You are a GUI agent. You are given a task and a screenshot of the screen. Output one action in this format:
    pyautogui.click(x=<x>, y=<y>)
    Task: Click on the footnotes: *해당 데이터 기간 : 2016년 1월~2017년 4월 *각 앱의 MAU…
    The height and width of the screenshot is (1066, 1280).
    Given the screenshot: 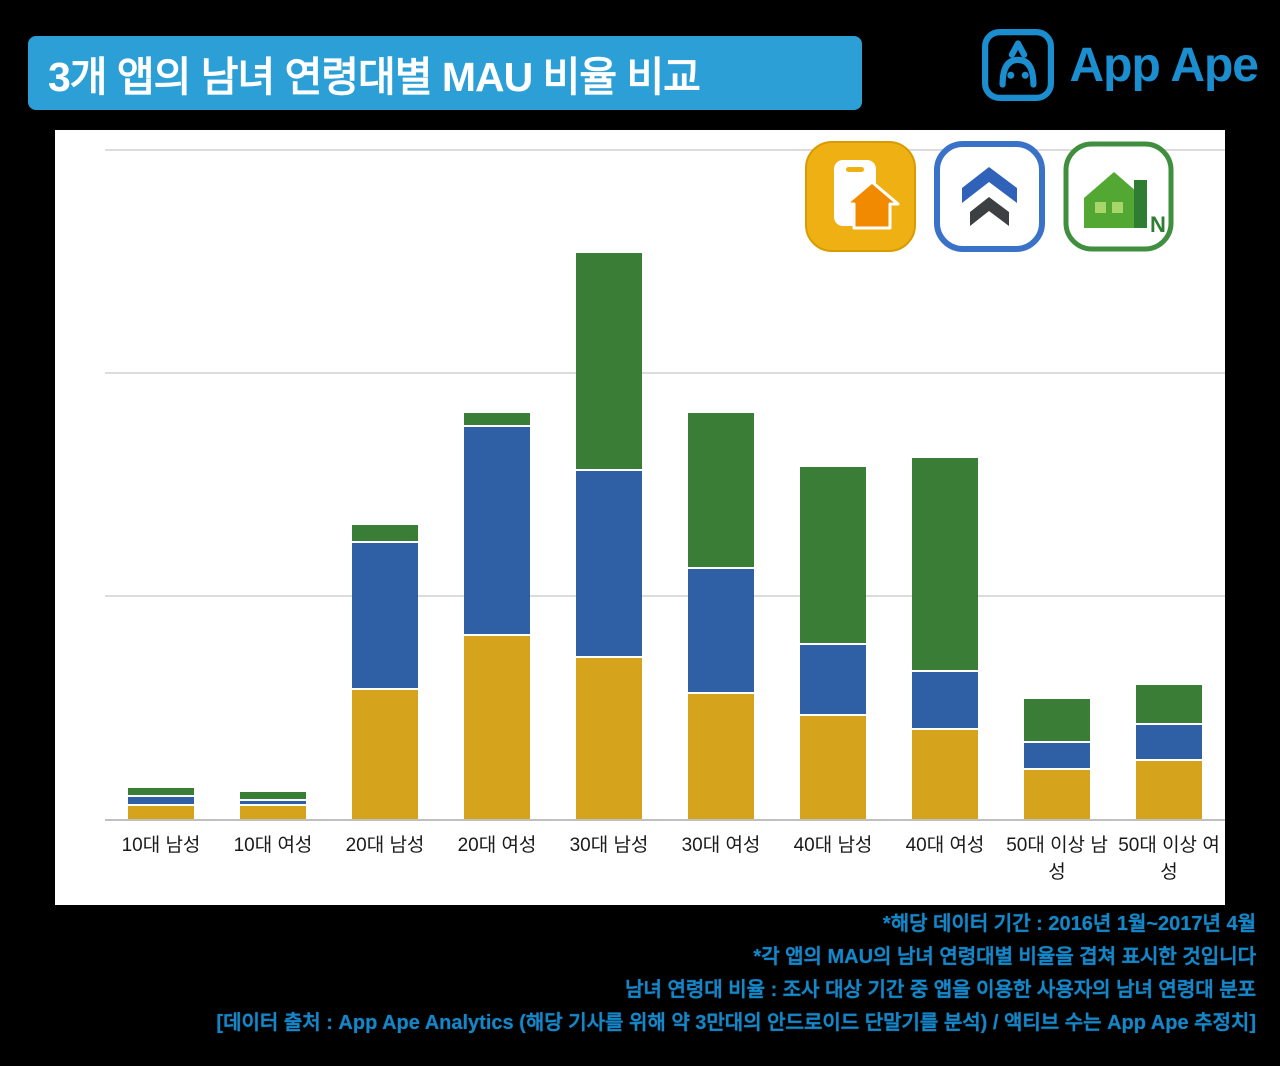 What is the action you would take?
    pyautogui.click(x=736, y=974)
    